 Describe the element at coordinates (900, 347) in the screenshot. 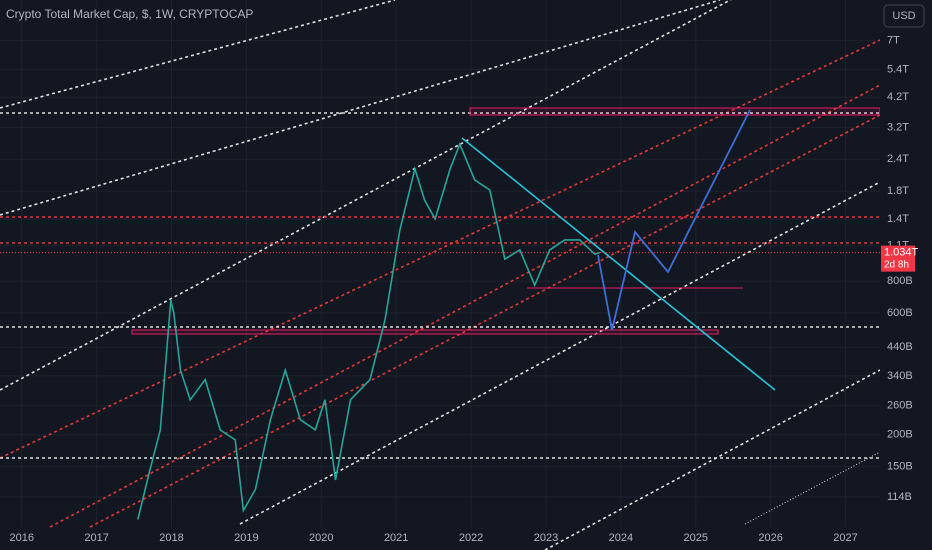

I see `y-tick-label: 440B` at that location.